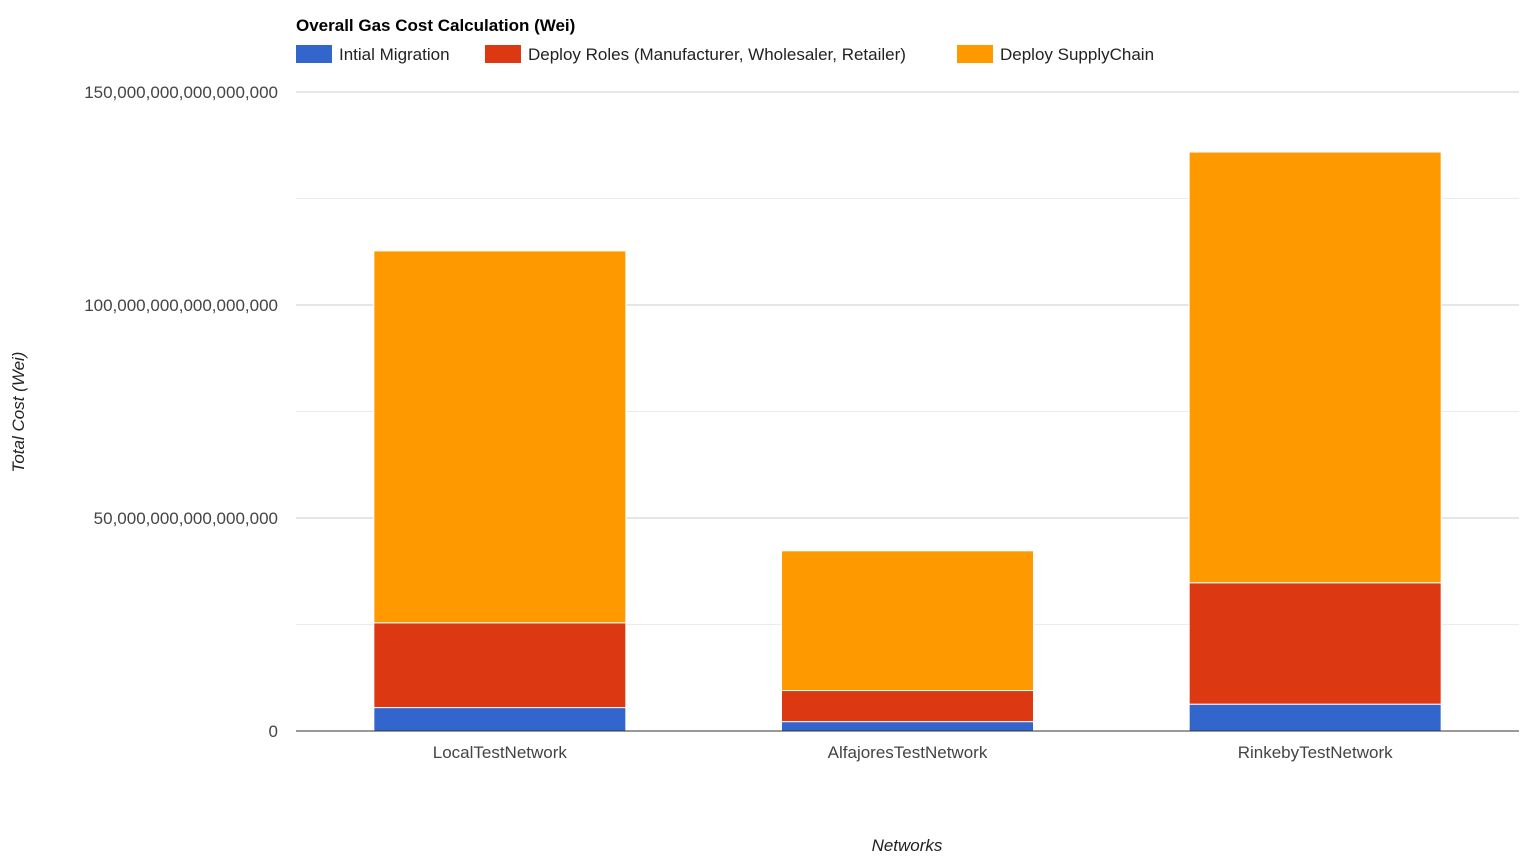 Image resolution: width=1533 pixels, height=858 pixels. I want to click on legend-label: Deploy SupplyChain, so click(1077, 54).